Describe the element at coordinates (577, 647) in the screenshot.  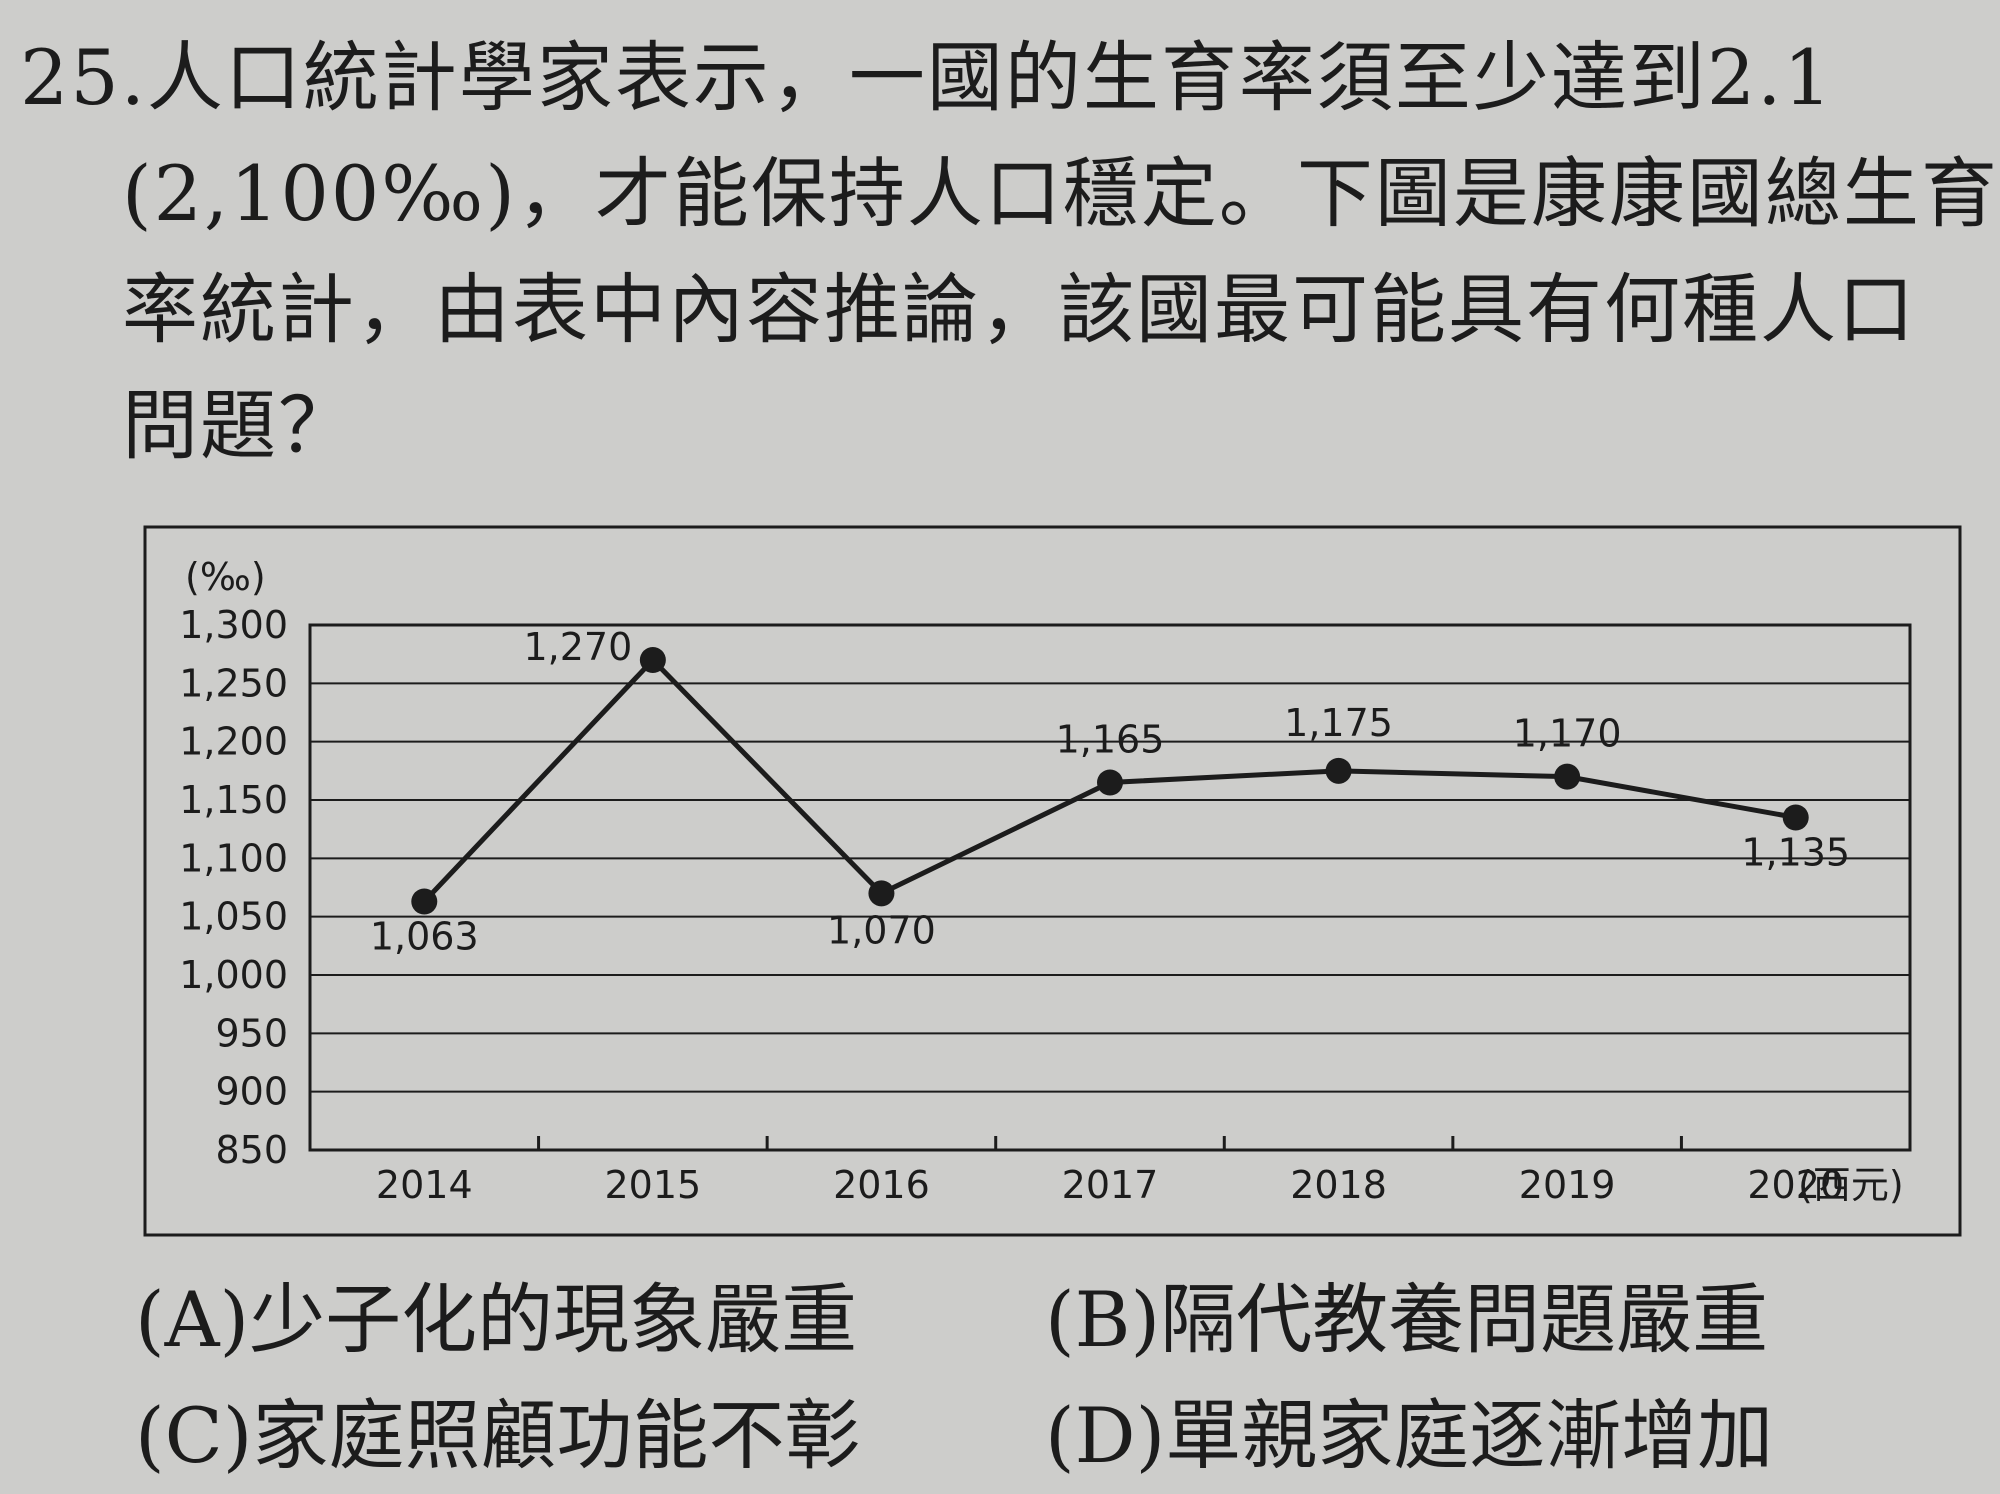
I see `data-label: 1,270` at that location.